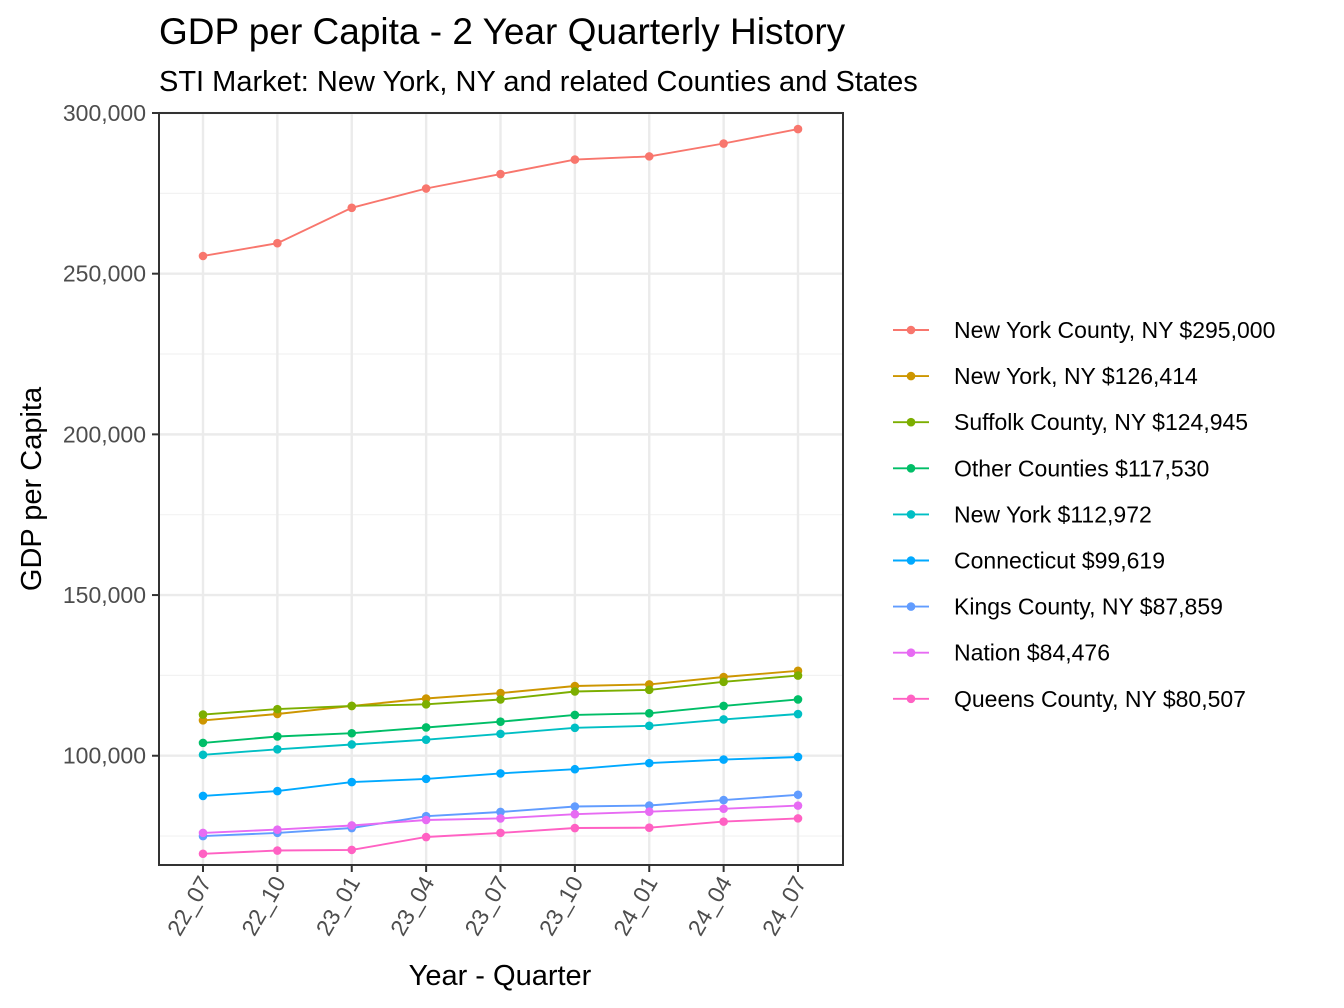 This screenshot has height=1008, width=1344. I want to click on legend-item: Other Counties $117,530, so click(1051, 468).